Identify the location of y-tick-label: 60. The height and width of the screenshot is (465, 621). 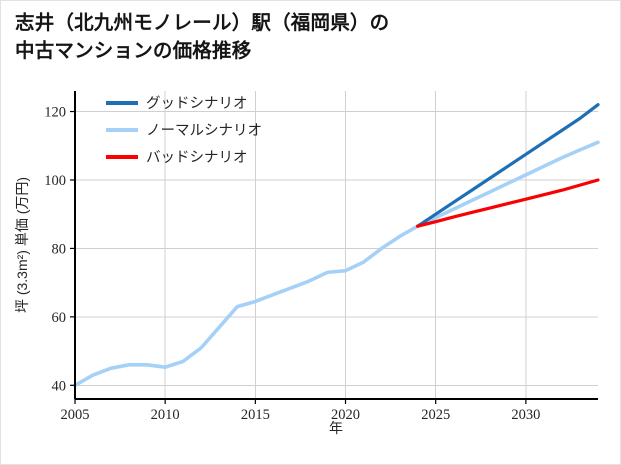
(59, 318).